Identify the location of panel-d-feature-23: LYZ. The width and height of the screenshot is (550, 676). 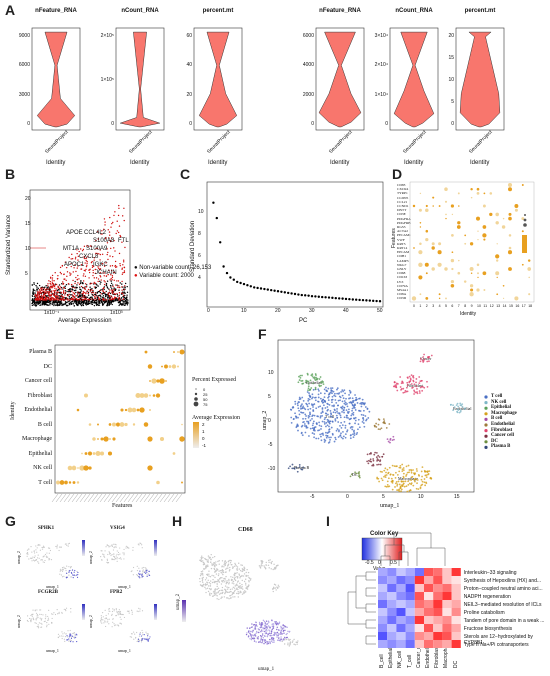
(400, 281).